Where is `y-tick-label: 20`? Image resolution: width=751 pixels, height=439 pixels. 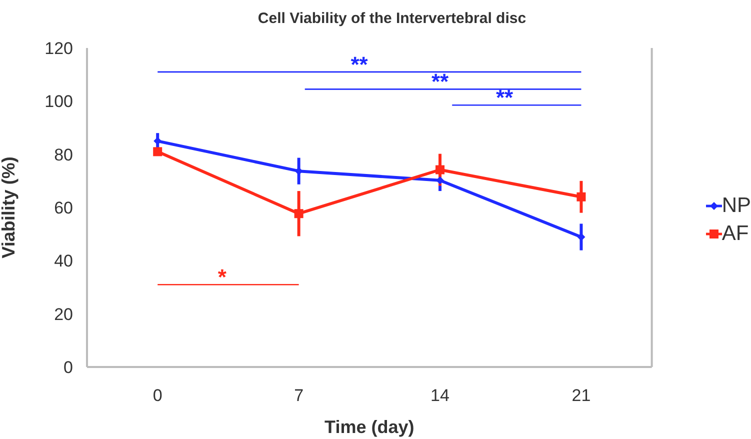
y-tick-label: 20 is located at coordinates (63, 314).